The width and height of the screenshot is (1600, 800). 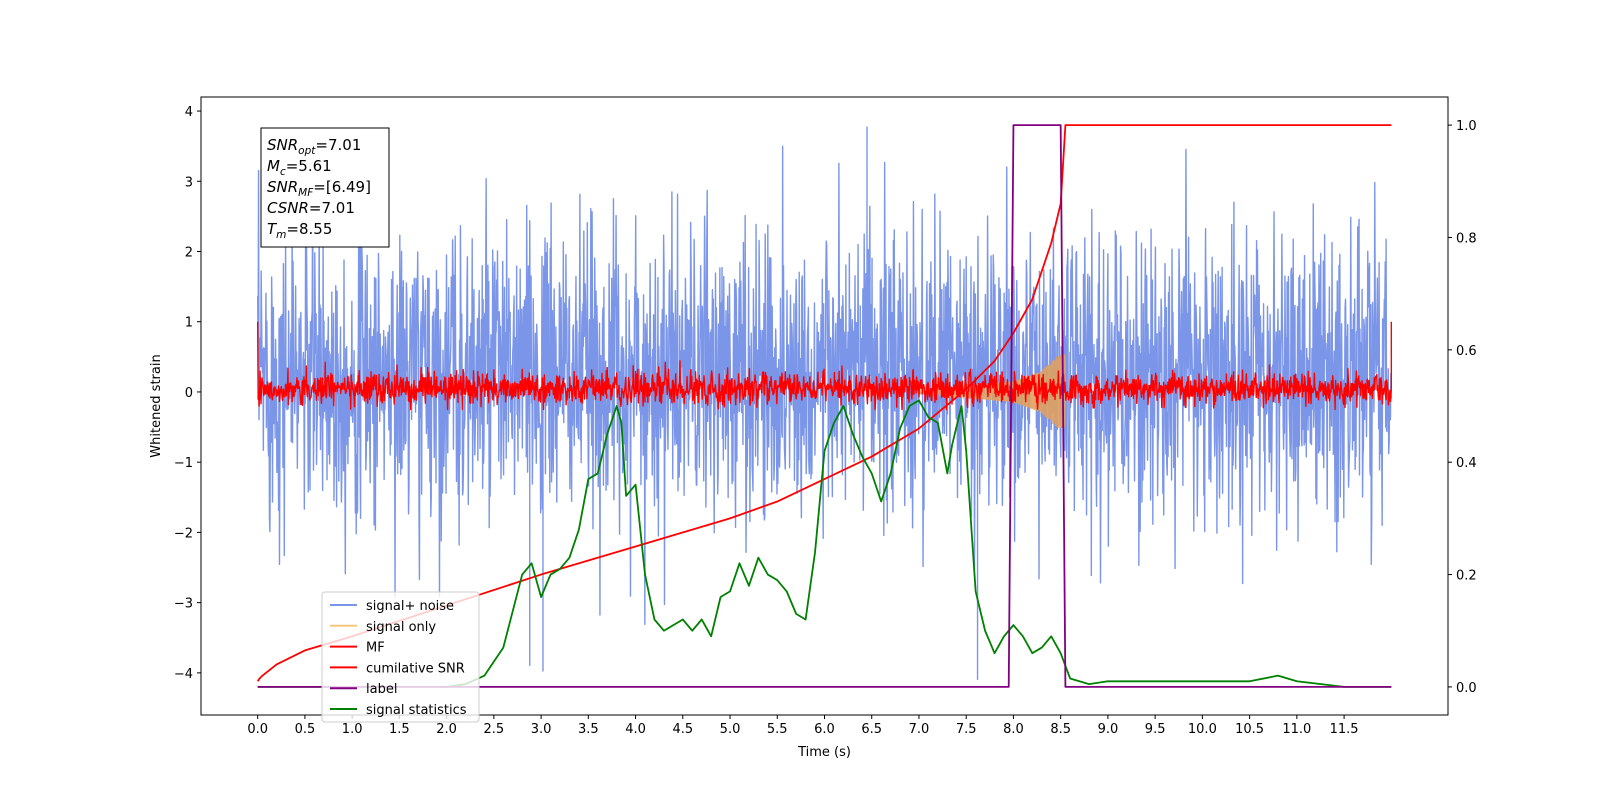 I want to click on y2-tick-label: 0.8, so click(x=1466, y=238).